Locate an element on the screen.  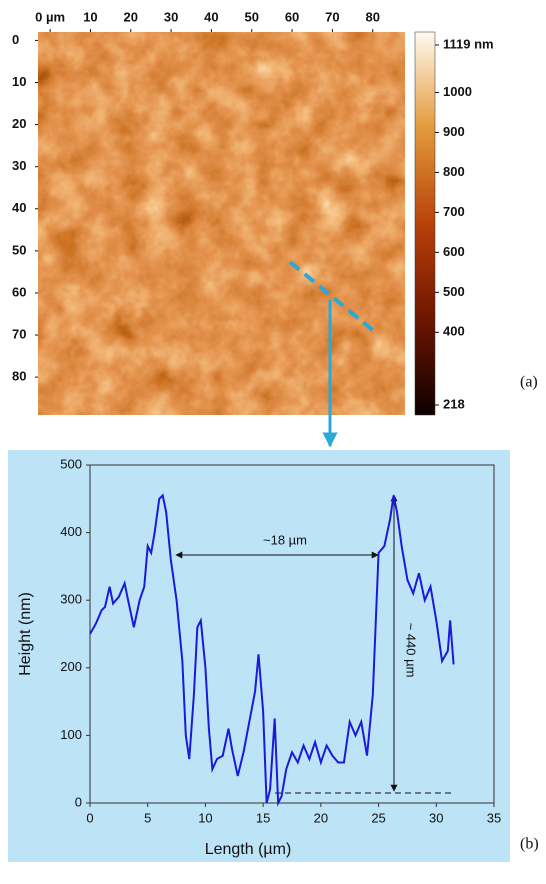
x-tick-label: 0 µm is located at coordinates (50, 16).